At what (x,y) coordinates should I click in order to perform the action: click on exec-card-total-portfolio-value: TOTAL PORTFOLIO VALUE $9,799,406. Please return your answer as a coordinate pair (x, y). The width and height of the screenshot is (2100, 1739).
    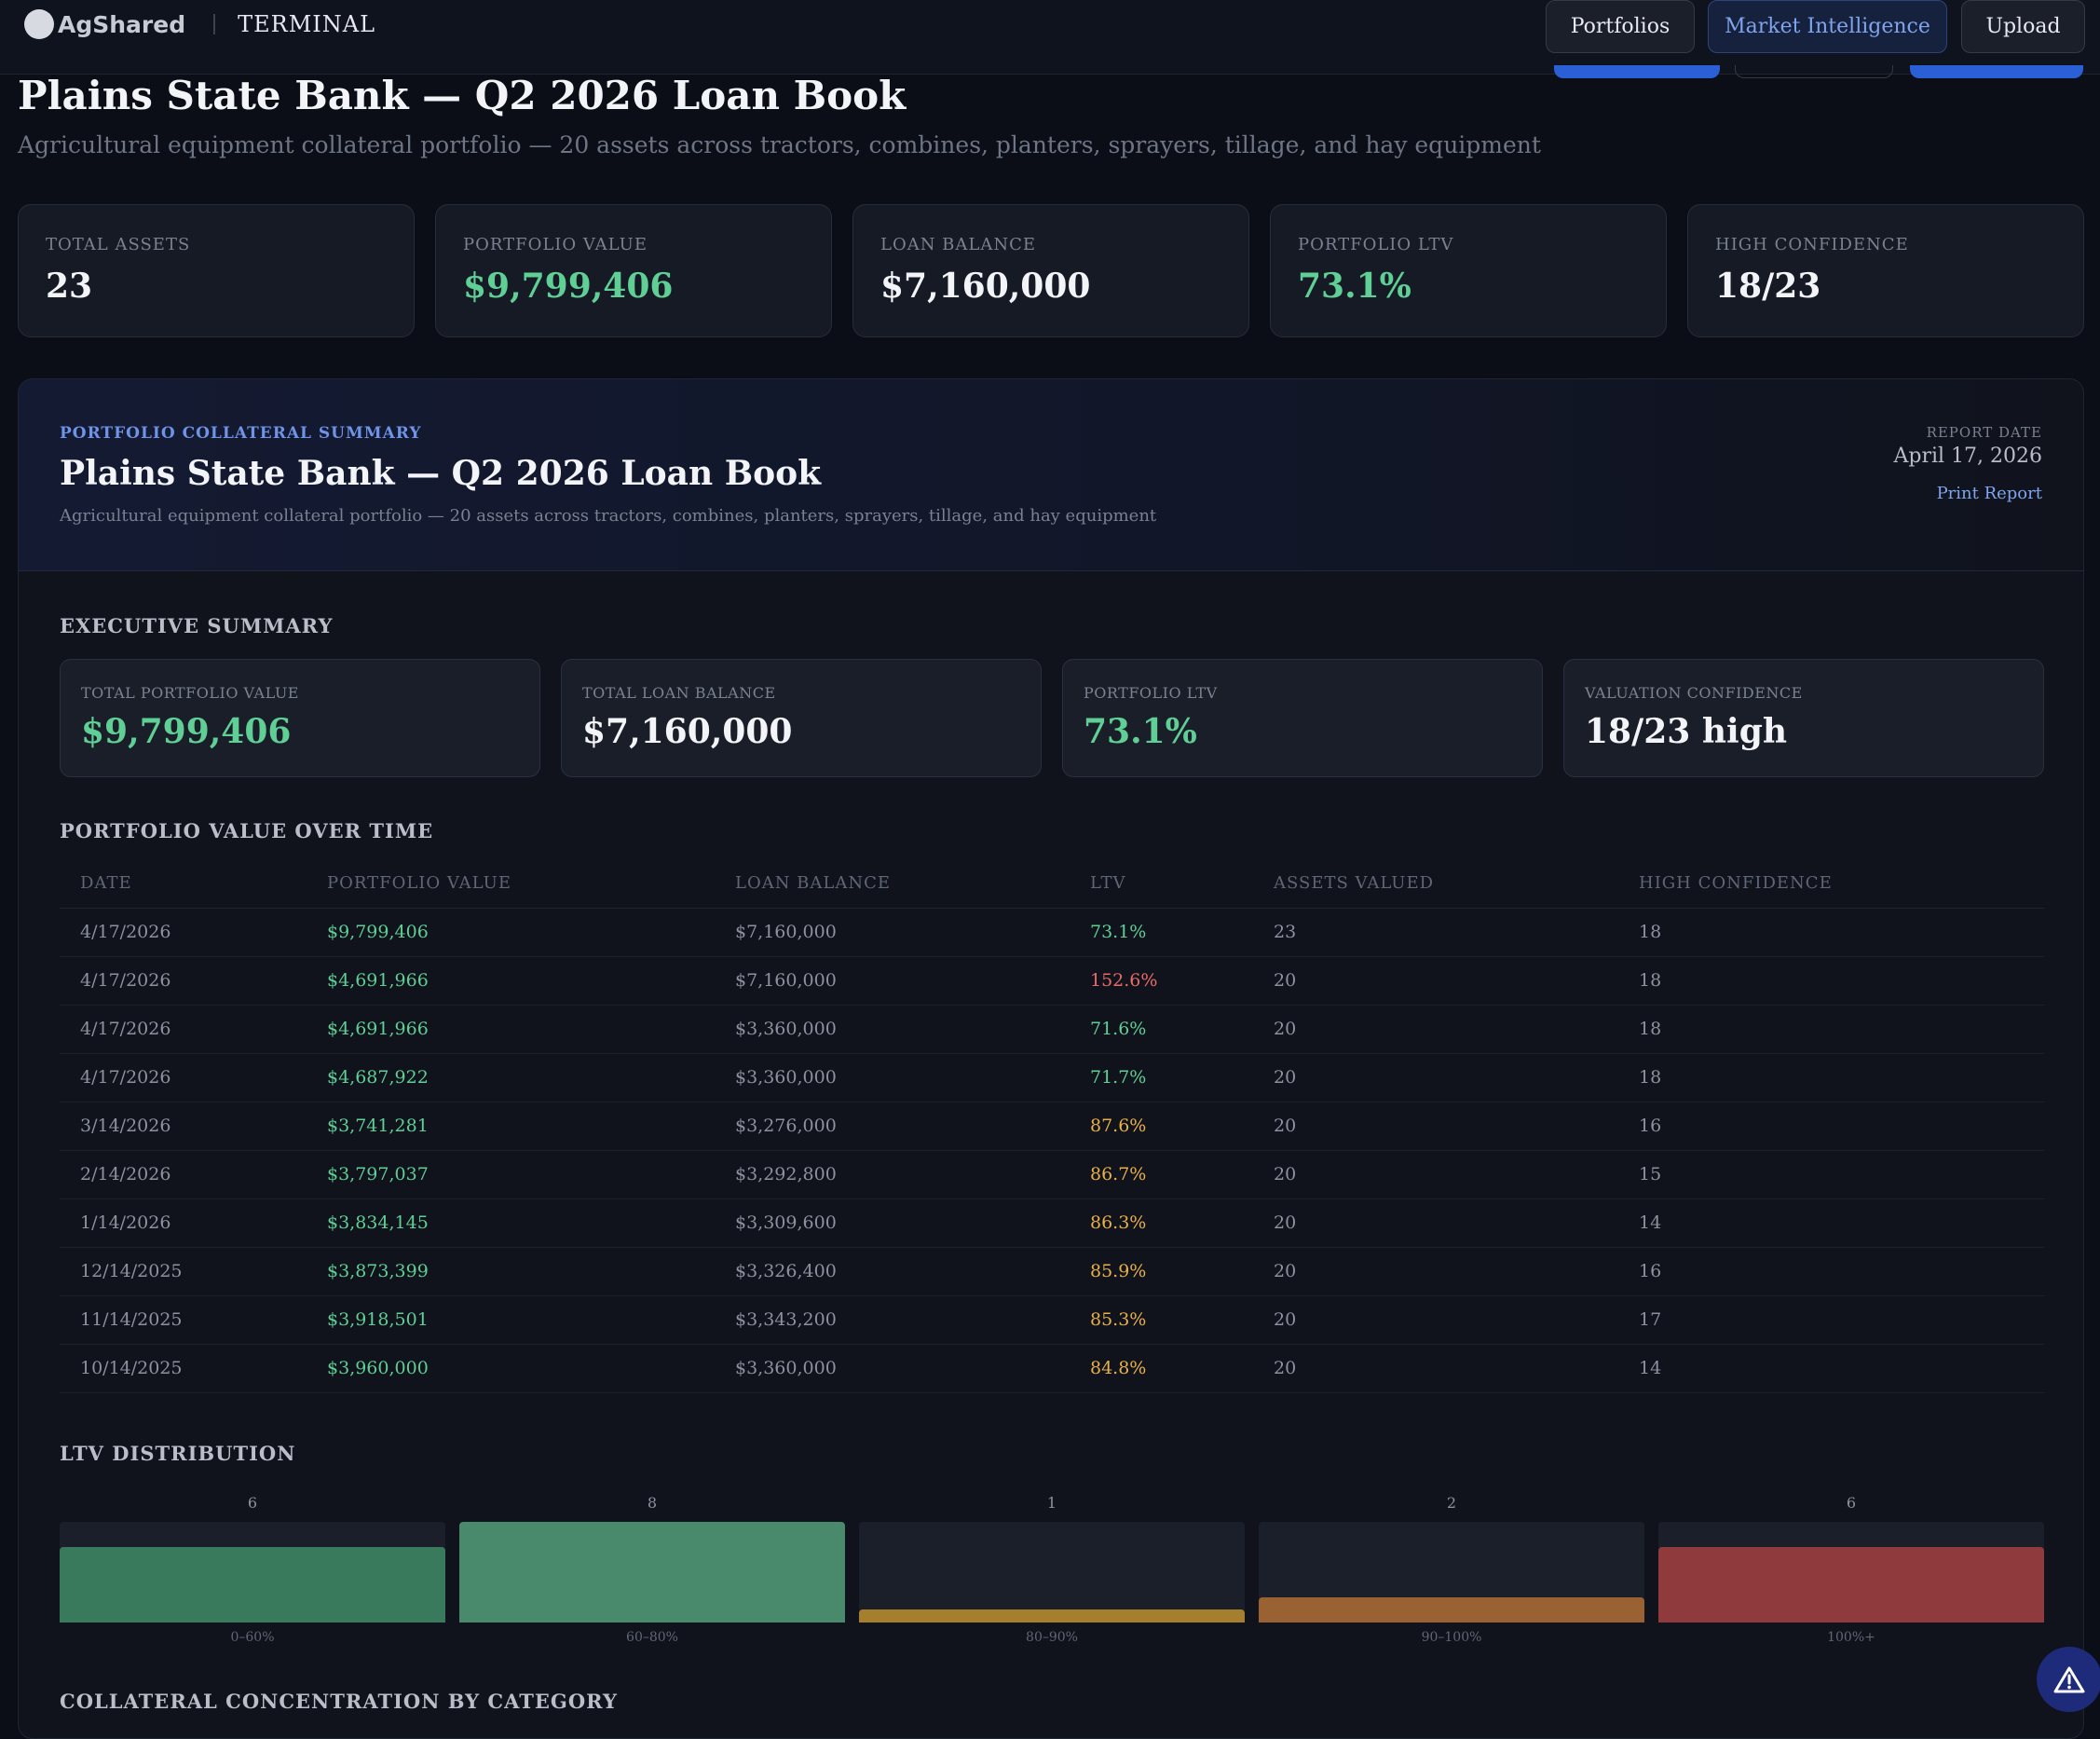
    Looking at the image, I should click on (300, 718).